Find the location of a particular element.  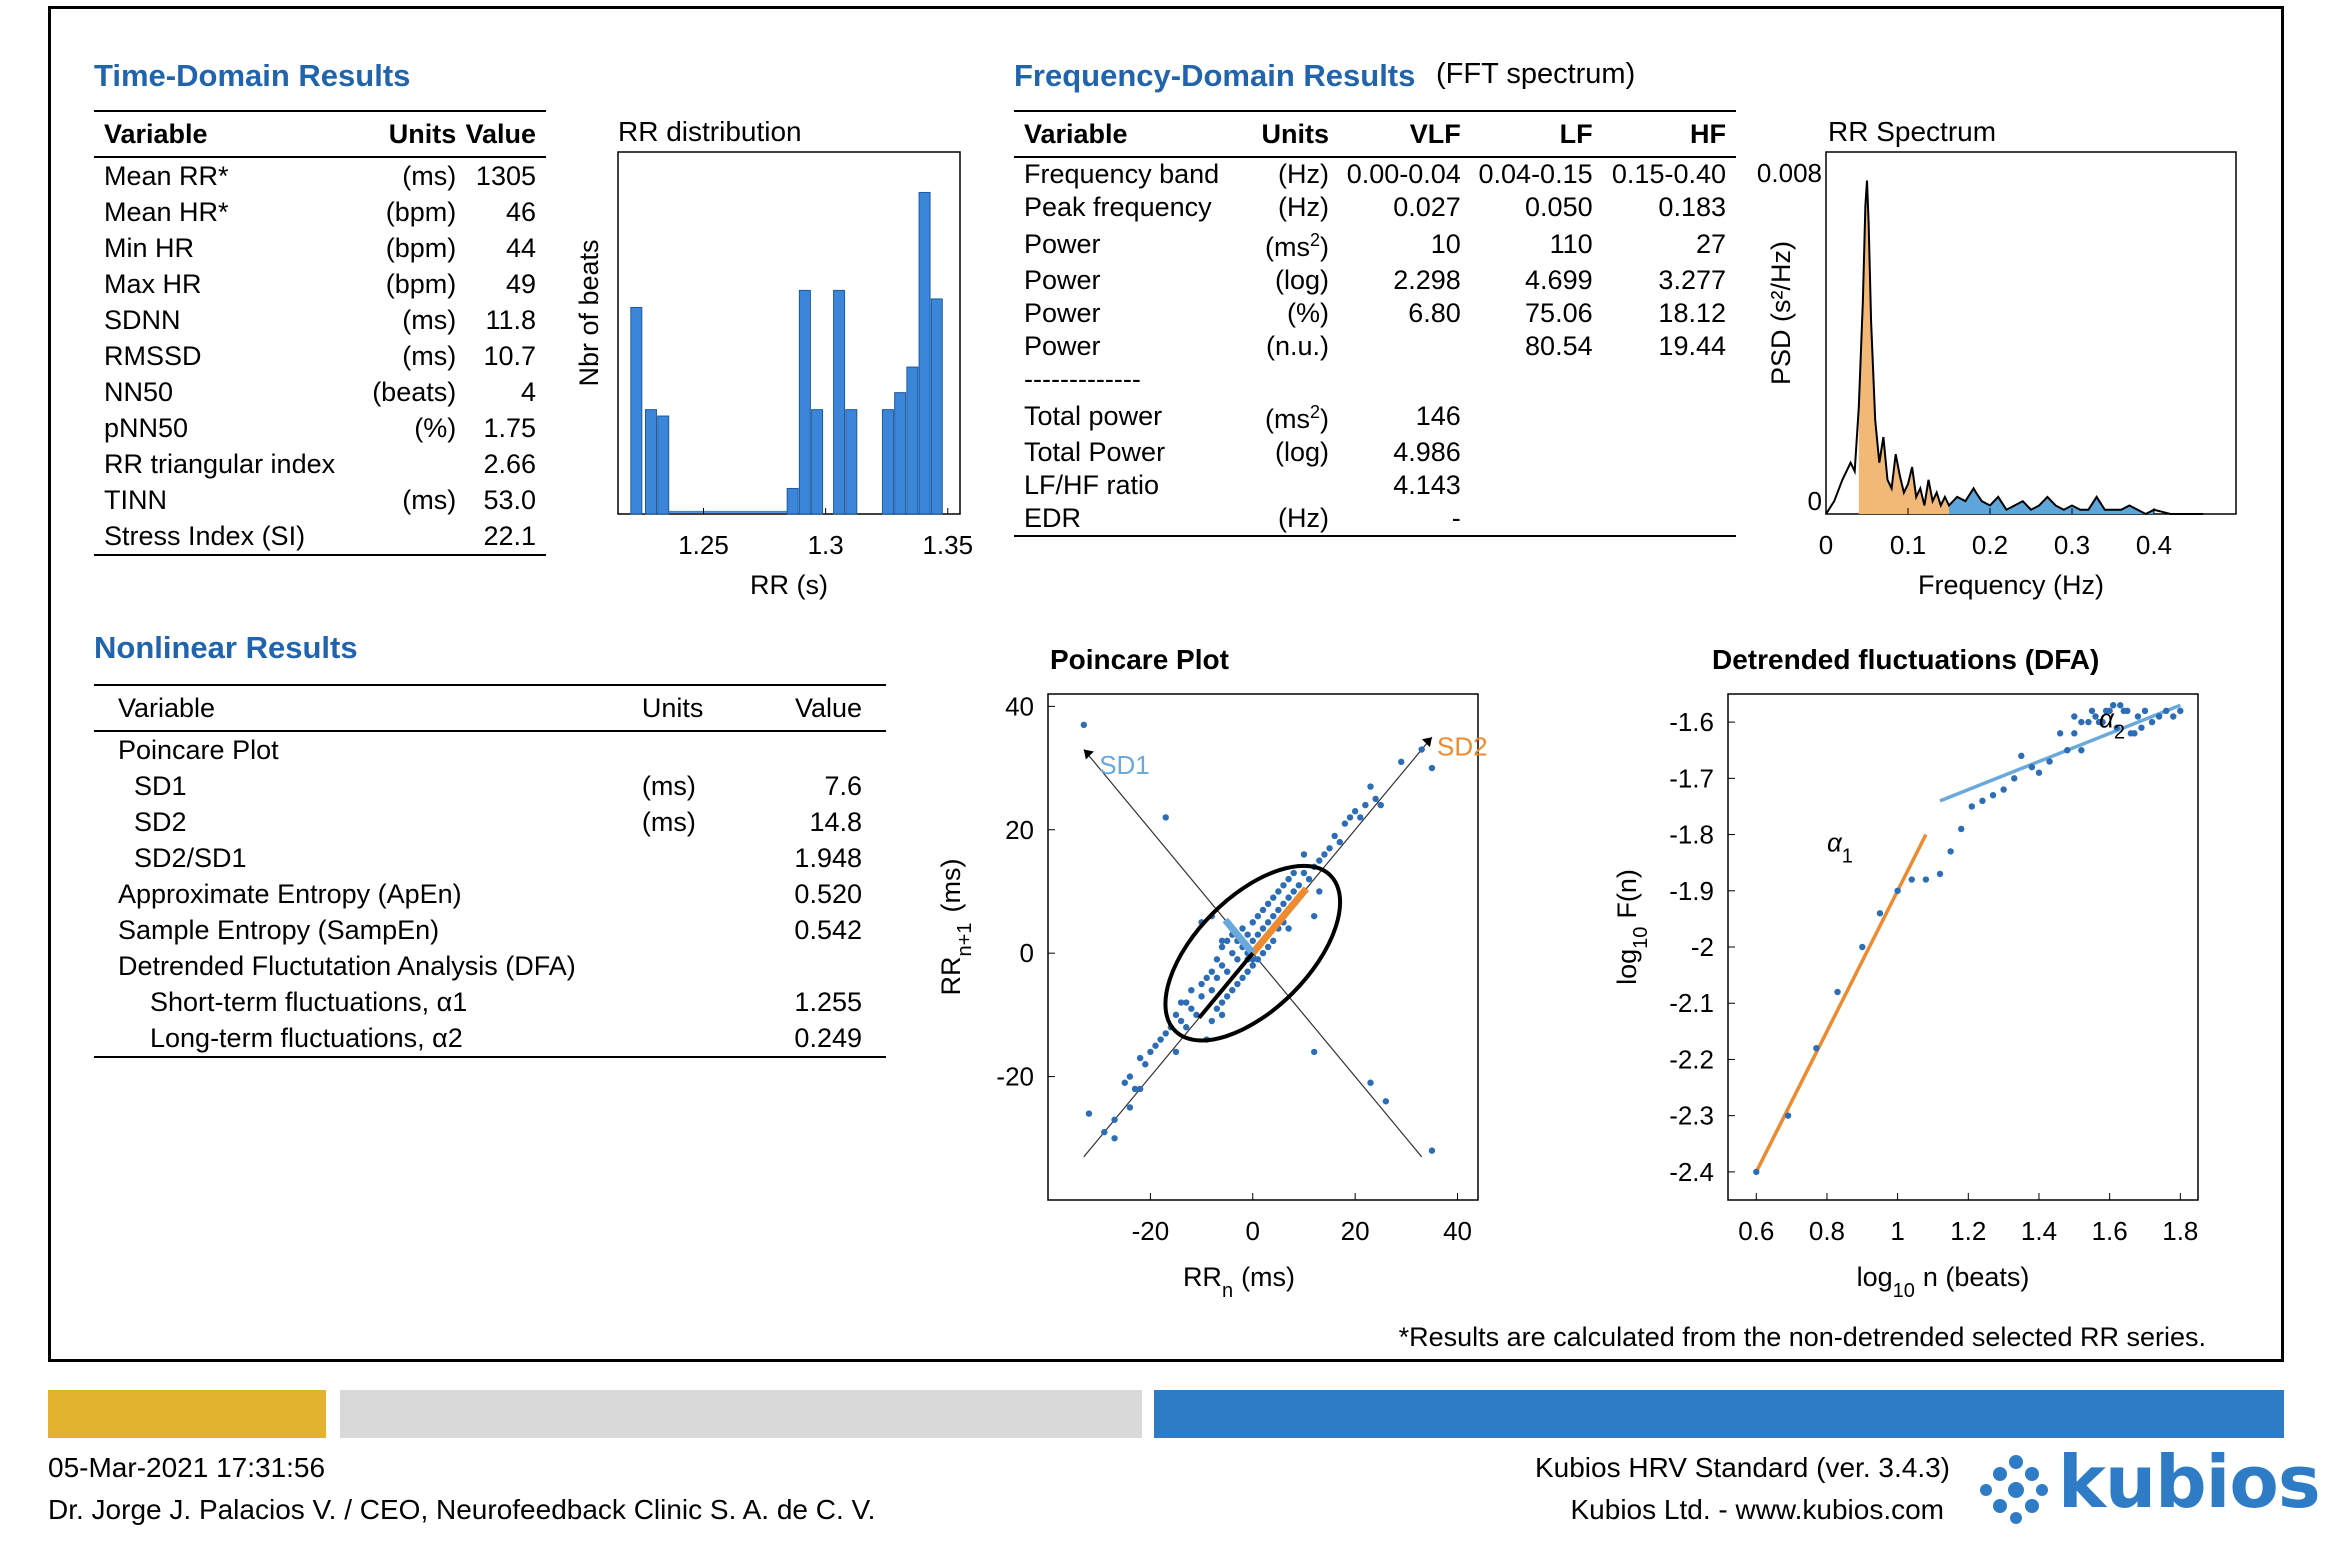

time-domain-title: Time-Domain Results is located at coordinates (252, 75).